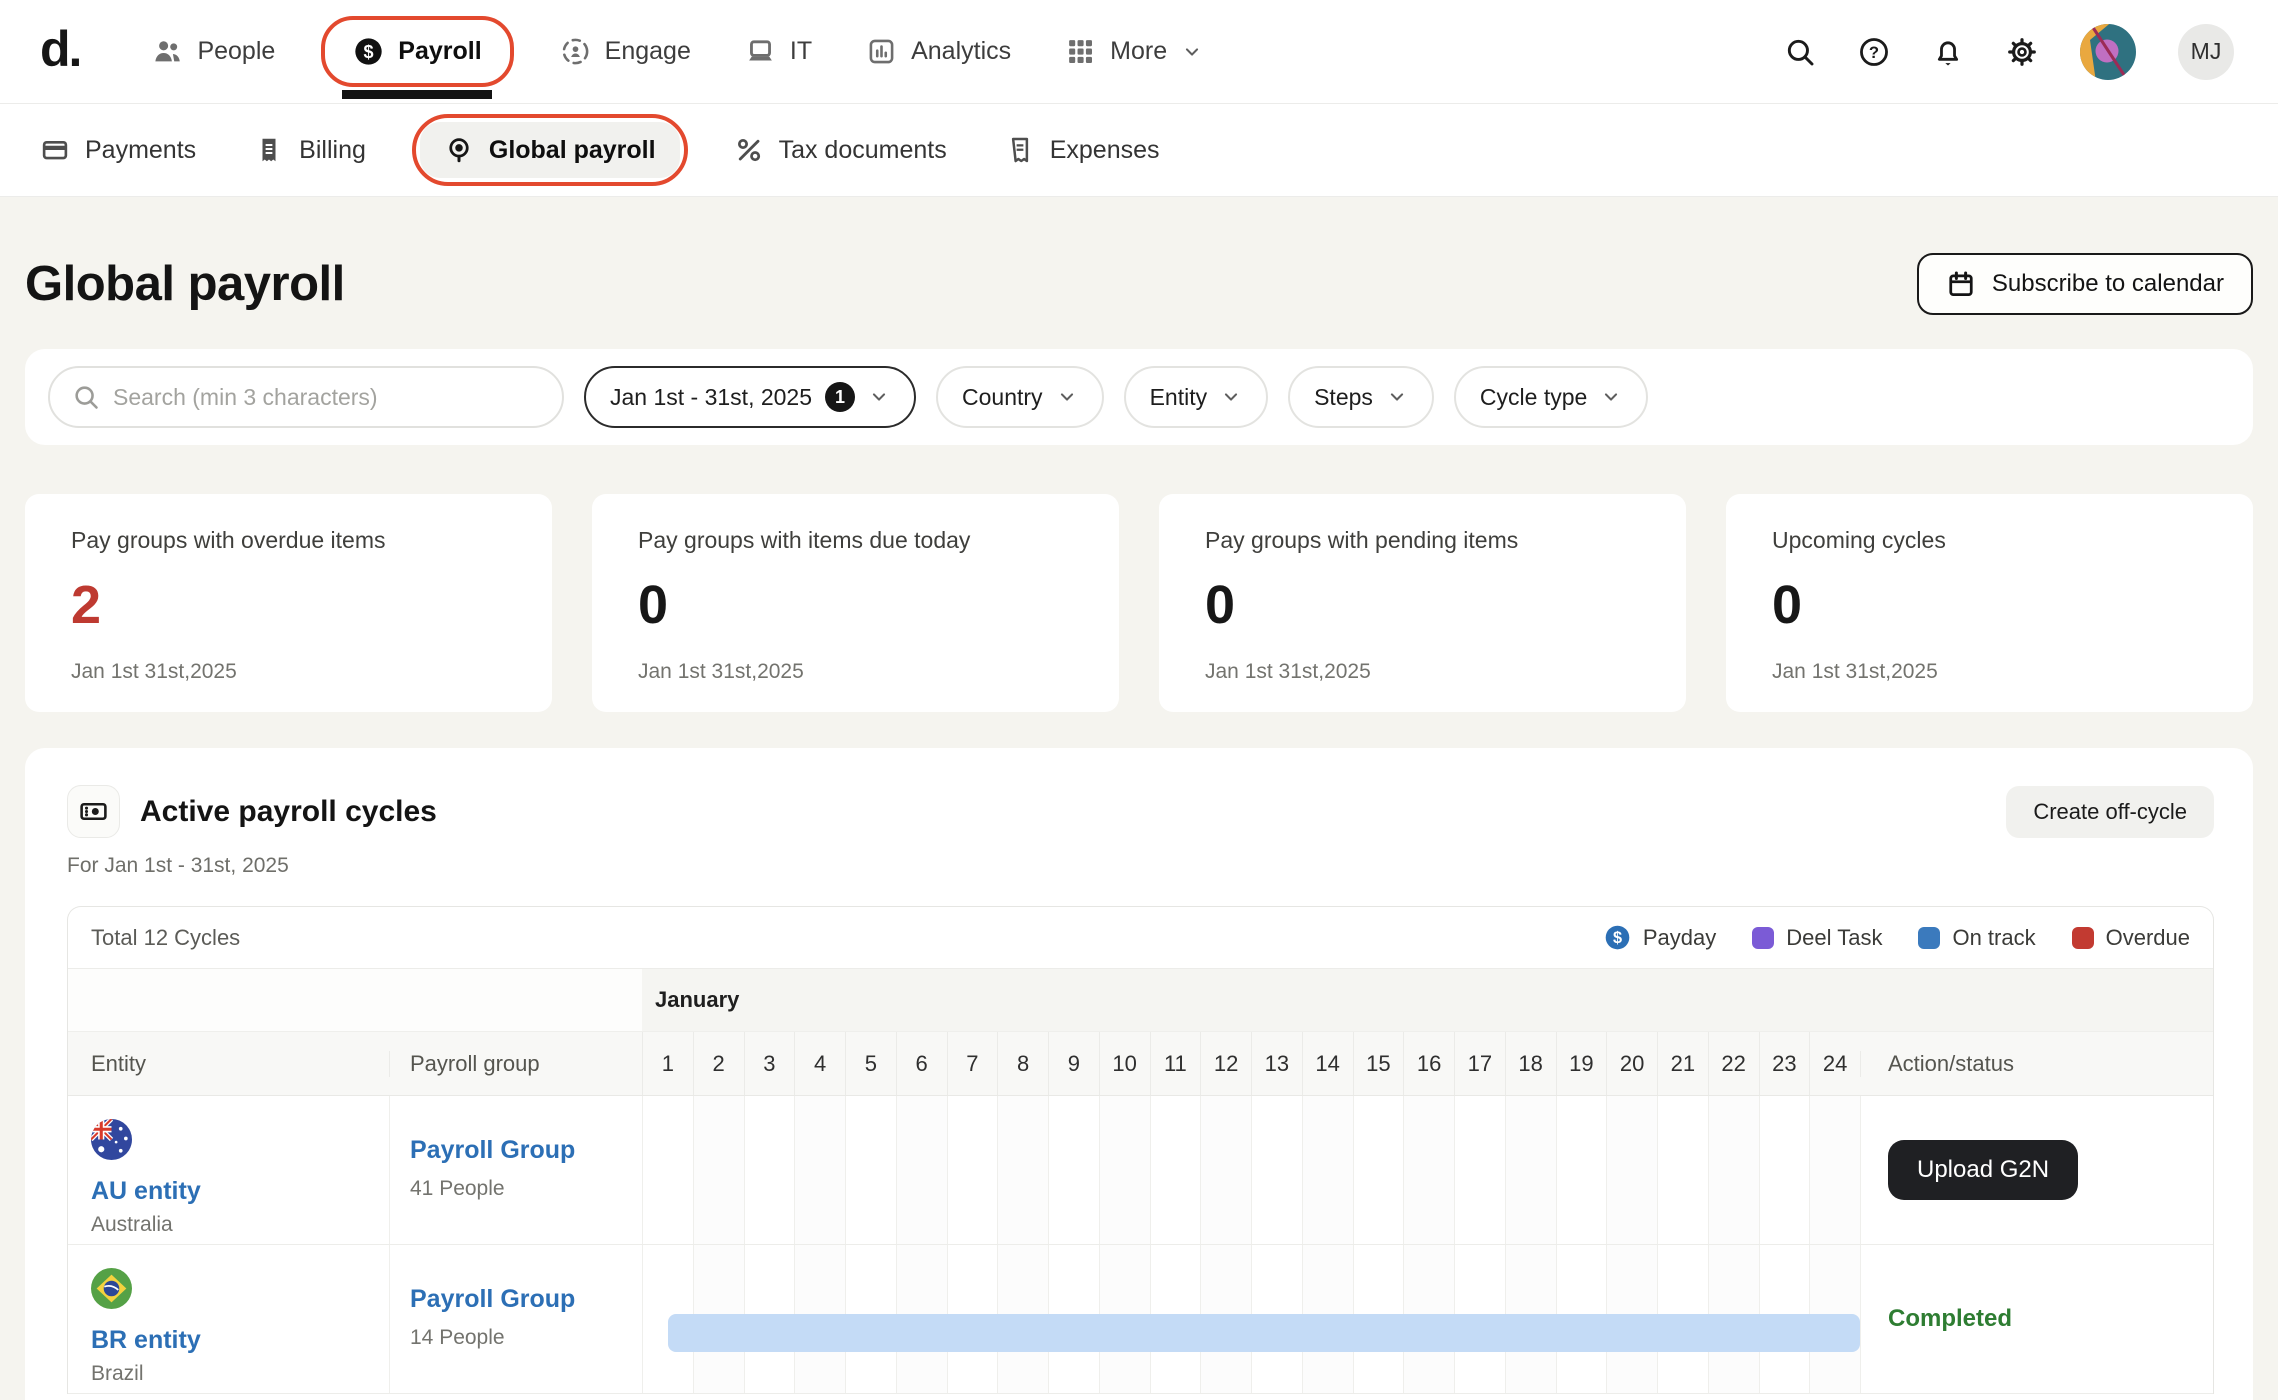  What do you see at coordinates (778, 51) in the screenshot?
I see `nav-item-it: IT` at bounding box center [778, 51].